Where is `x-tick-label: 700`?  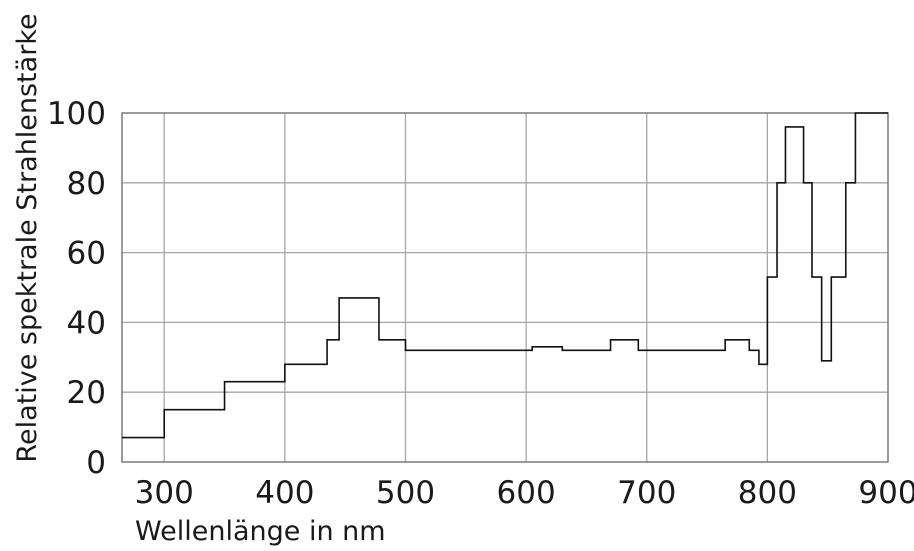
x-tick-label: 700 is located at coordinates (646, 493).